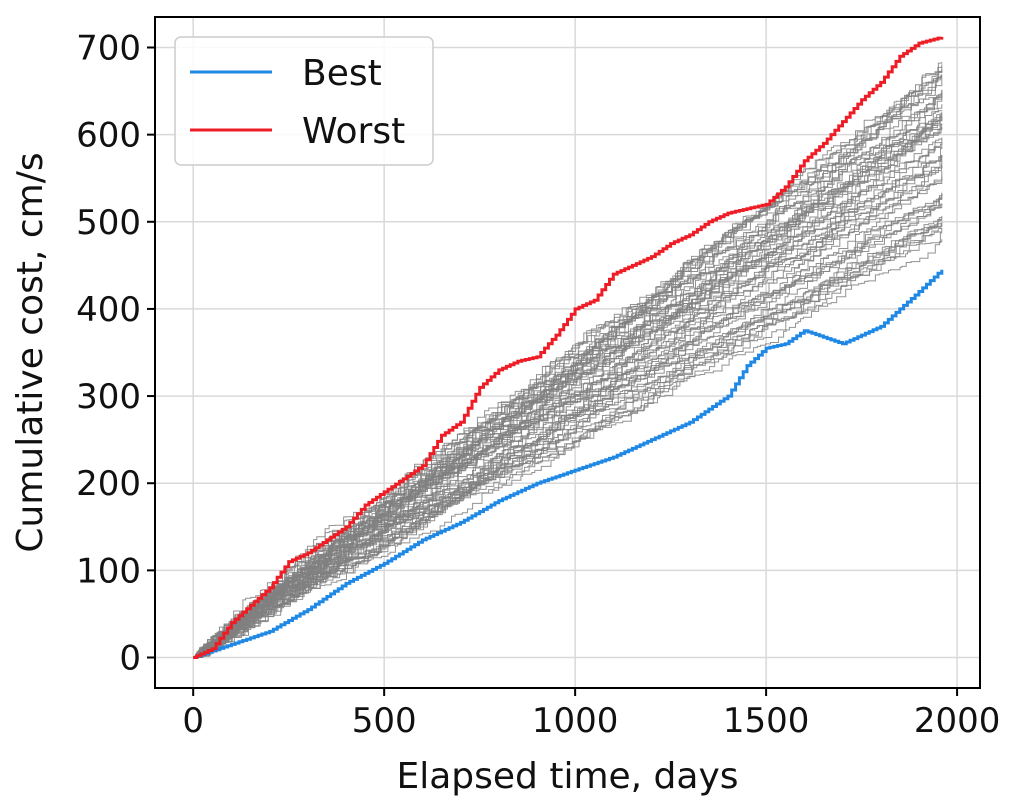 This screenshot has height=801, width=1023. What do you see at coordinates (108, 571) in the screenshot?
I see `y-tick-label: 100` at bounding box center [108, 571].